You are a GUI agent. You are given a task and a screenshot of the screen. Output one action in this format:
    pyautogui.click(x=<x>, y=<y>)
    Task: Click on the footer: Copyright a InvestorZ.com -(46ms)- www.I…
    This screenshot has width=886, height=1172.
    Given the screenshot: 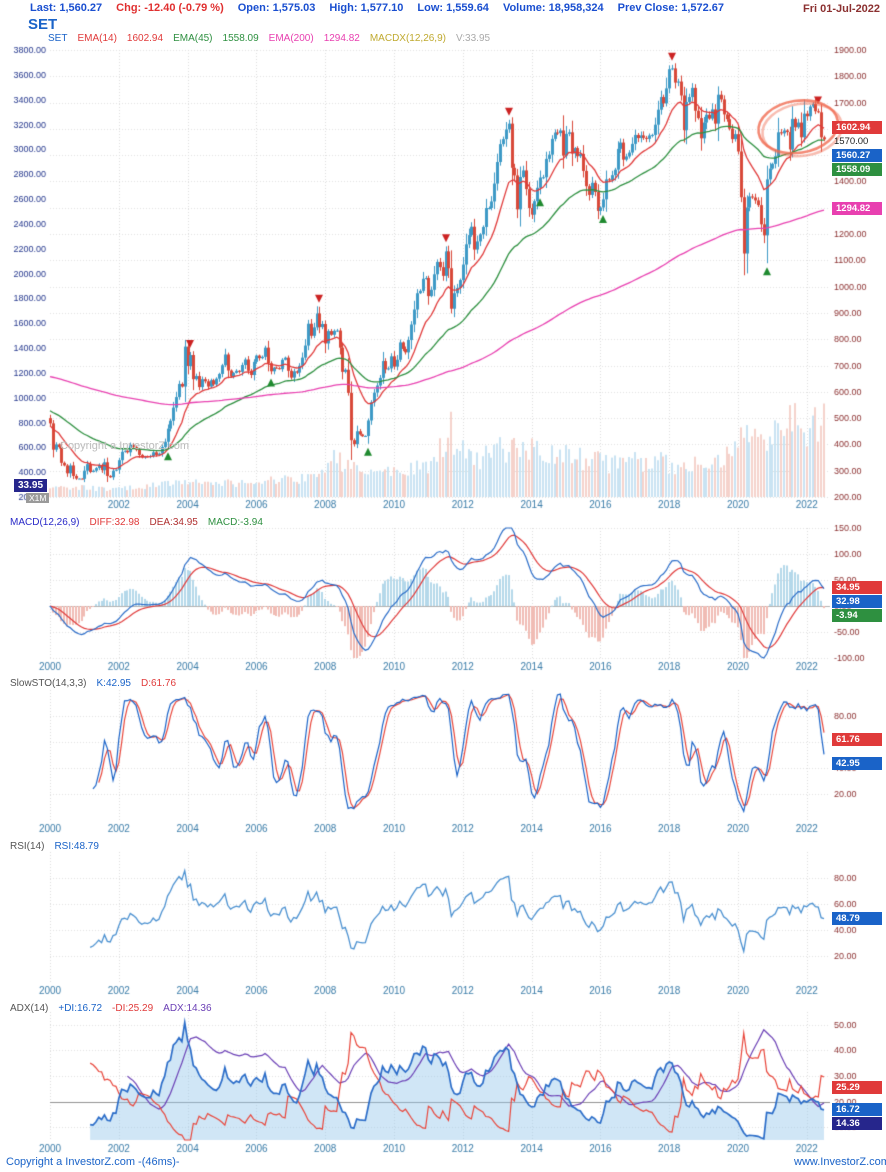 What is the action you would take?
    pyautogui.click(x=446, y=1162)
    